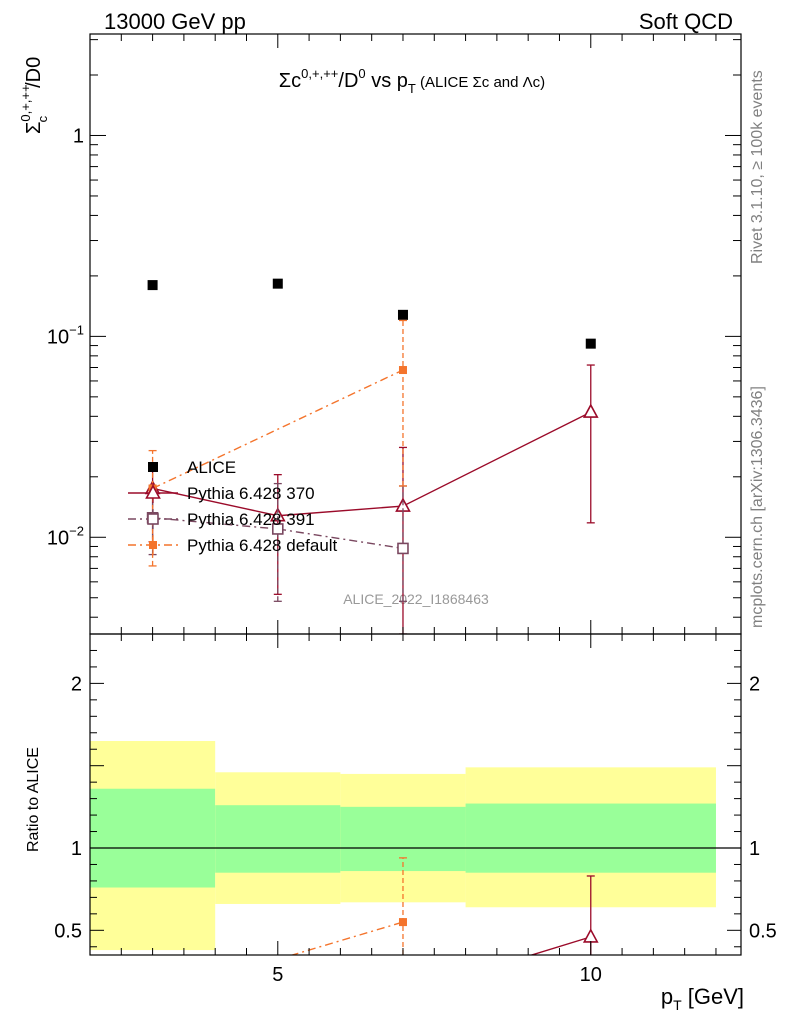  I want to click on legend-label-1: Pythia 6.428 370, so click(251, 493).